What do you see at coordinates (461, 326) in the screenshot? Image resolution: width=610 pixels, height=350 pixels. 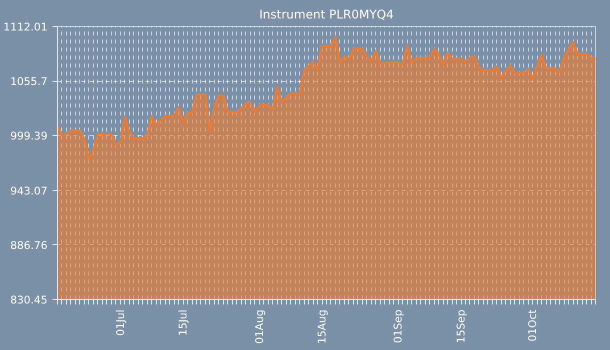 I see `x-tick-label: 15Sep` at bounding box center [461, 326].